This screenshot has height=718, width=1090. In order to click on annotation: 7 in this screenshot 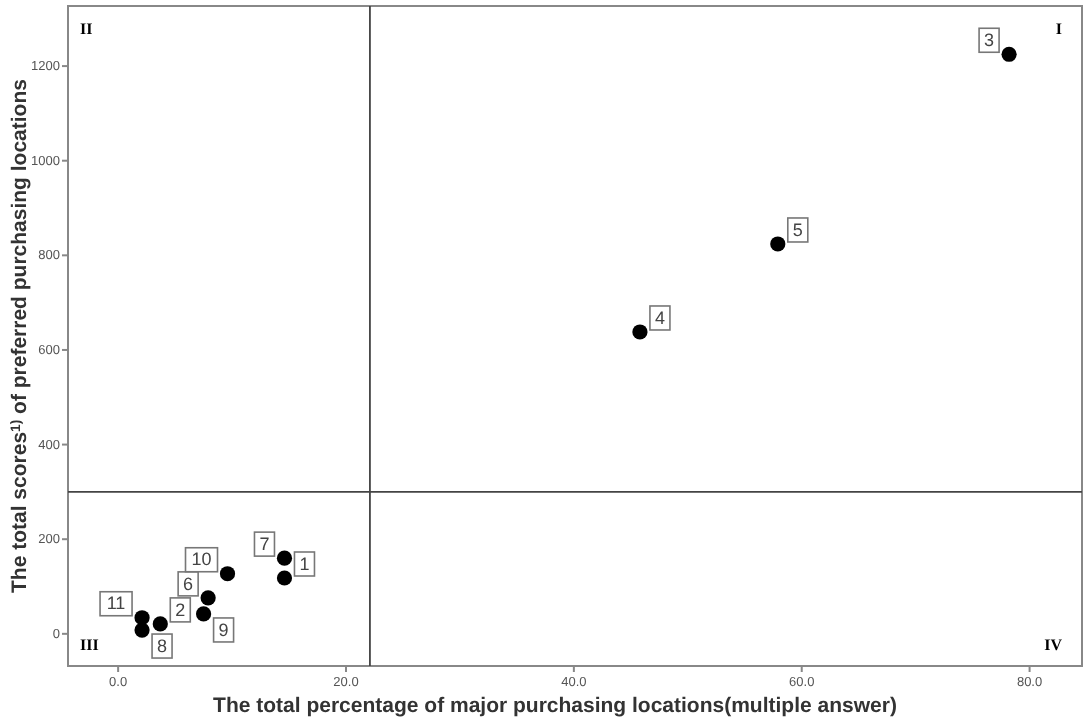, I will do `click(264, 543)`.